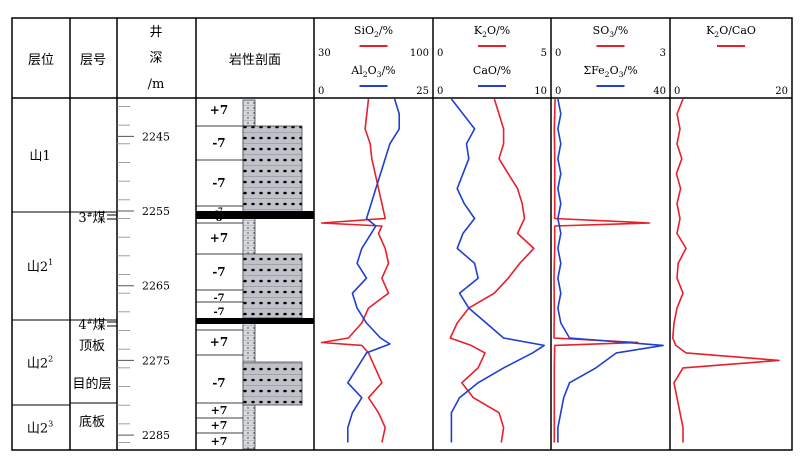 The width and height of the screenshot is (800, 474). What do you see at coordinates (156, 360) in the screenshot?
I see `depth-label: 2275` at bounding box center [156, 360].